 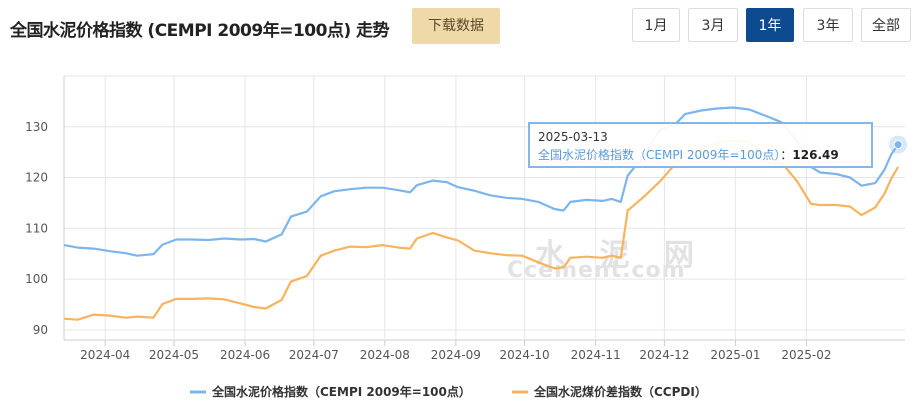 What do you see at coordinates (314, 355) in the screenshot?
I see `x-tick-label: 2024-07` at bounding box center [314, 355].